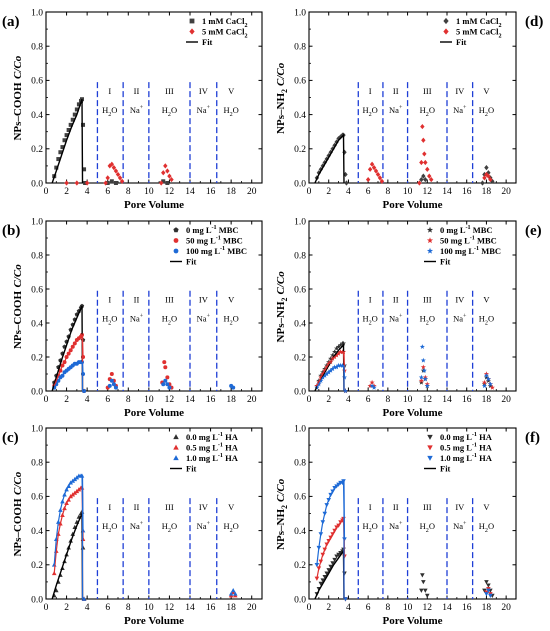 Image resolution: width=550 pixels, height=631 pixels. What do you see at coordinates (218, 22) in the screenshot?
I see `legend-item: 1 mM CaCl2` at bounding box center [218, 22].